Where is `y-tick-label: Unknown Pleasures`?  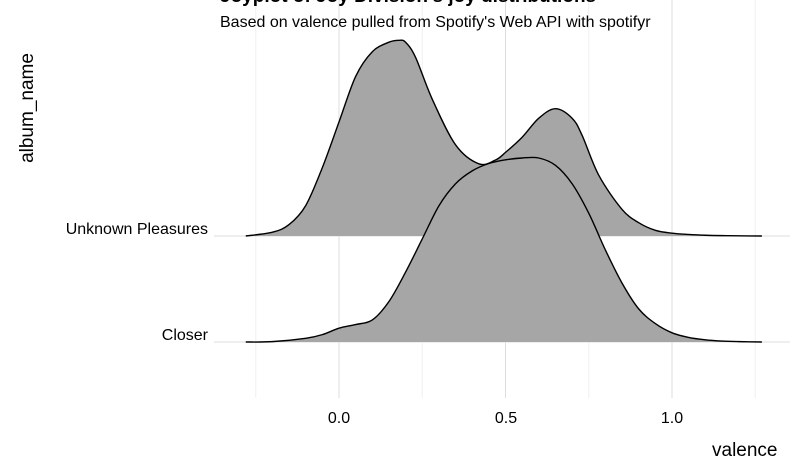
y-tick-label: Unknown Pleasures is located at coordinates (136, 229).